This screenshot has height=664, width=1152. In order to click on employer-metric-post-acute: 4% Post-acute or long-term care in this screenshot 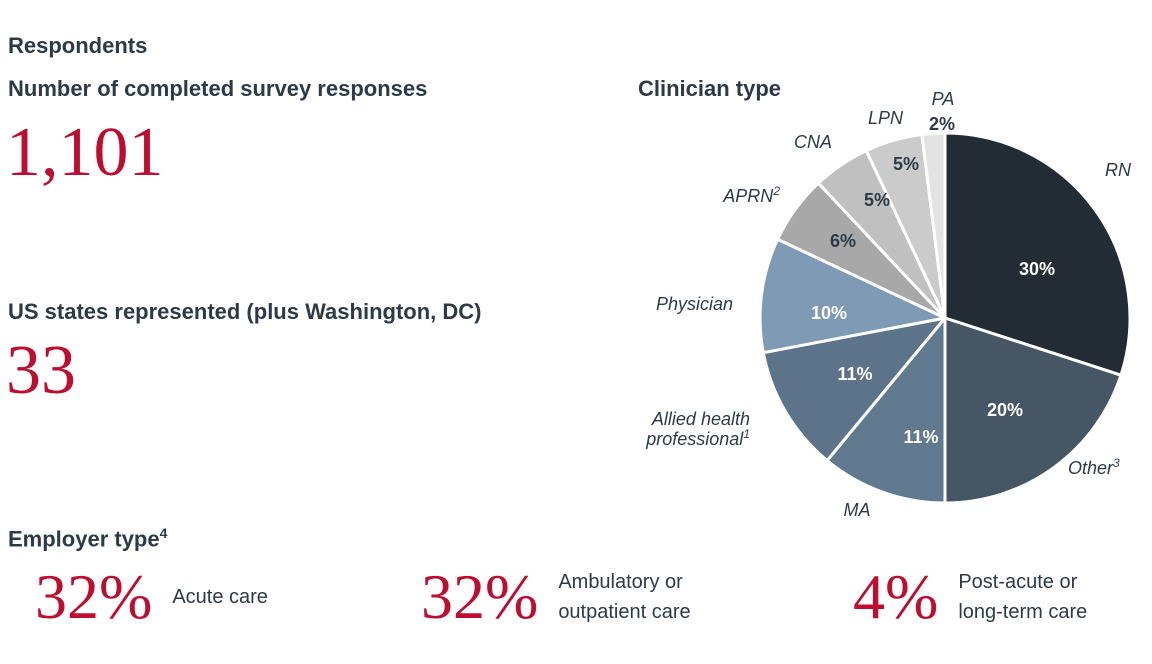, I will do `click(970, 597)`.